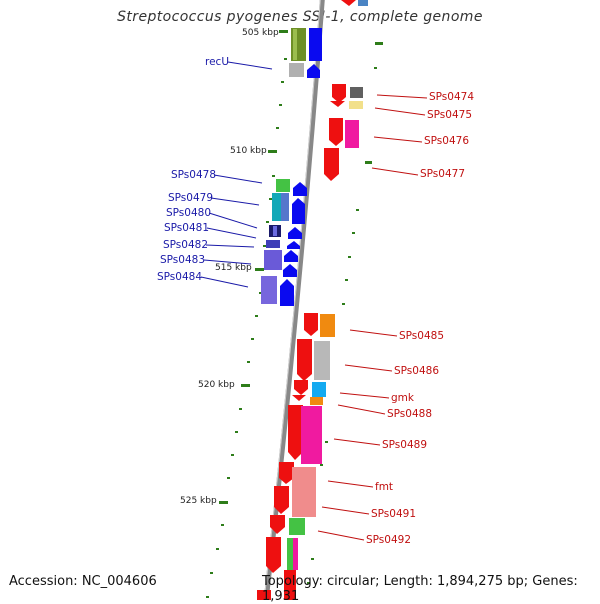 The height and width of the screenshot is (604, 600). What do you see at coordinates (193, 175) in the screenshot?
I see `gene-label-SPs0478: SPs0478` at bounding box center [193, 175].